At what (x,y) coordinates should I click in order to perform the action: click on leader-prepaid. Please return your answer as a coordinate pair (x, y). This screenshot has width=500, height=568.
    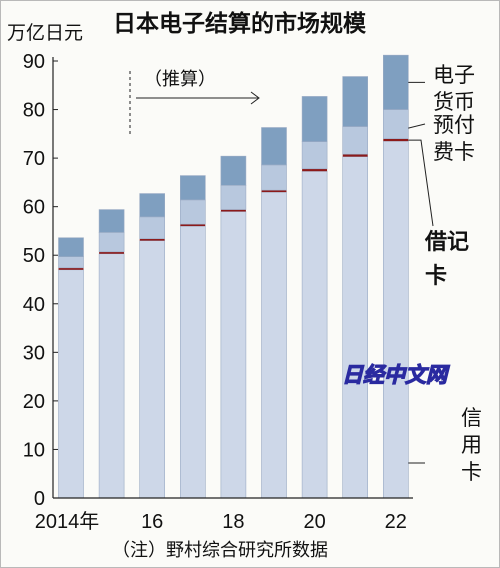
    Looking at the image, I should click on (417, 126).